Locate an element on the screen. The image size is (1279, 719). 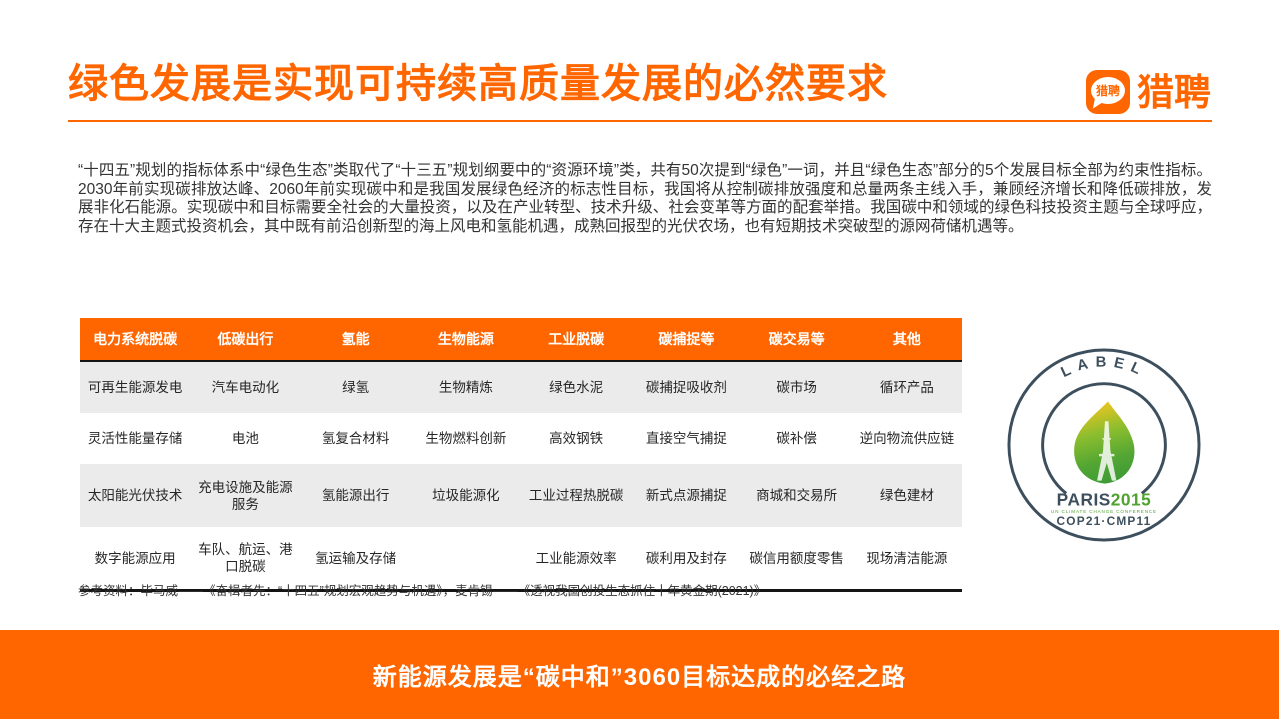
liepin-logo-icon: 猎聘 is located at coordinates (1108, 92).